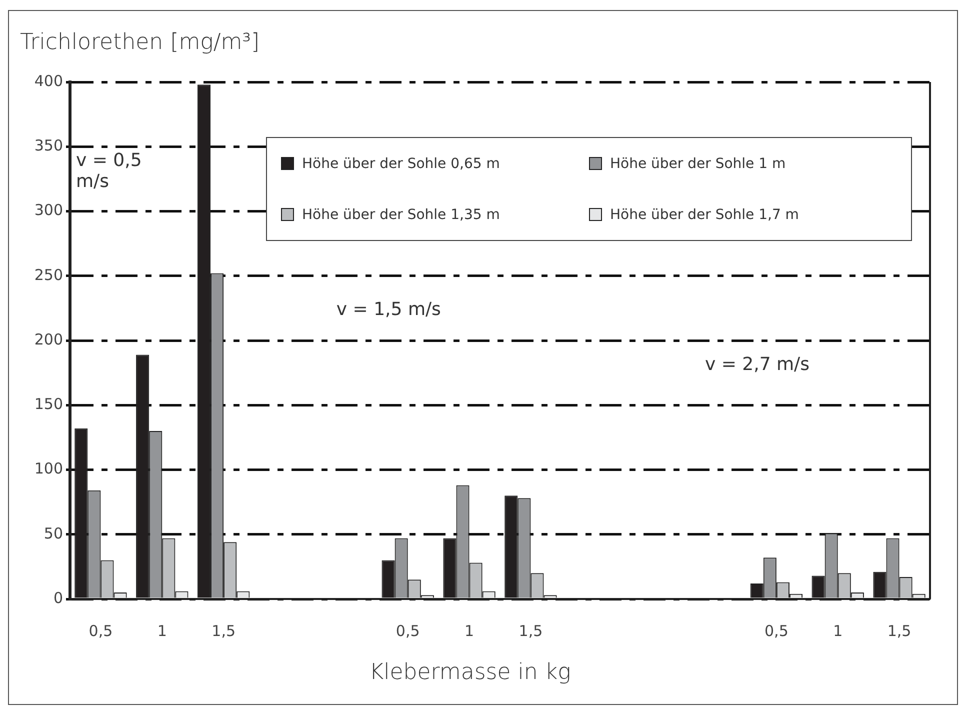 The image size is (970, 717). What do you see at coordinates (140, 42) in the screenshot?
I see `y-axis-title: Trichlorethen [mg/m³]` at bounding box center [140, 42].